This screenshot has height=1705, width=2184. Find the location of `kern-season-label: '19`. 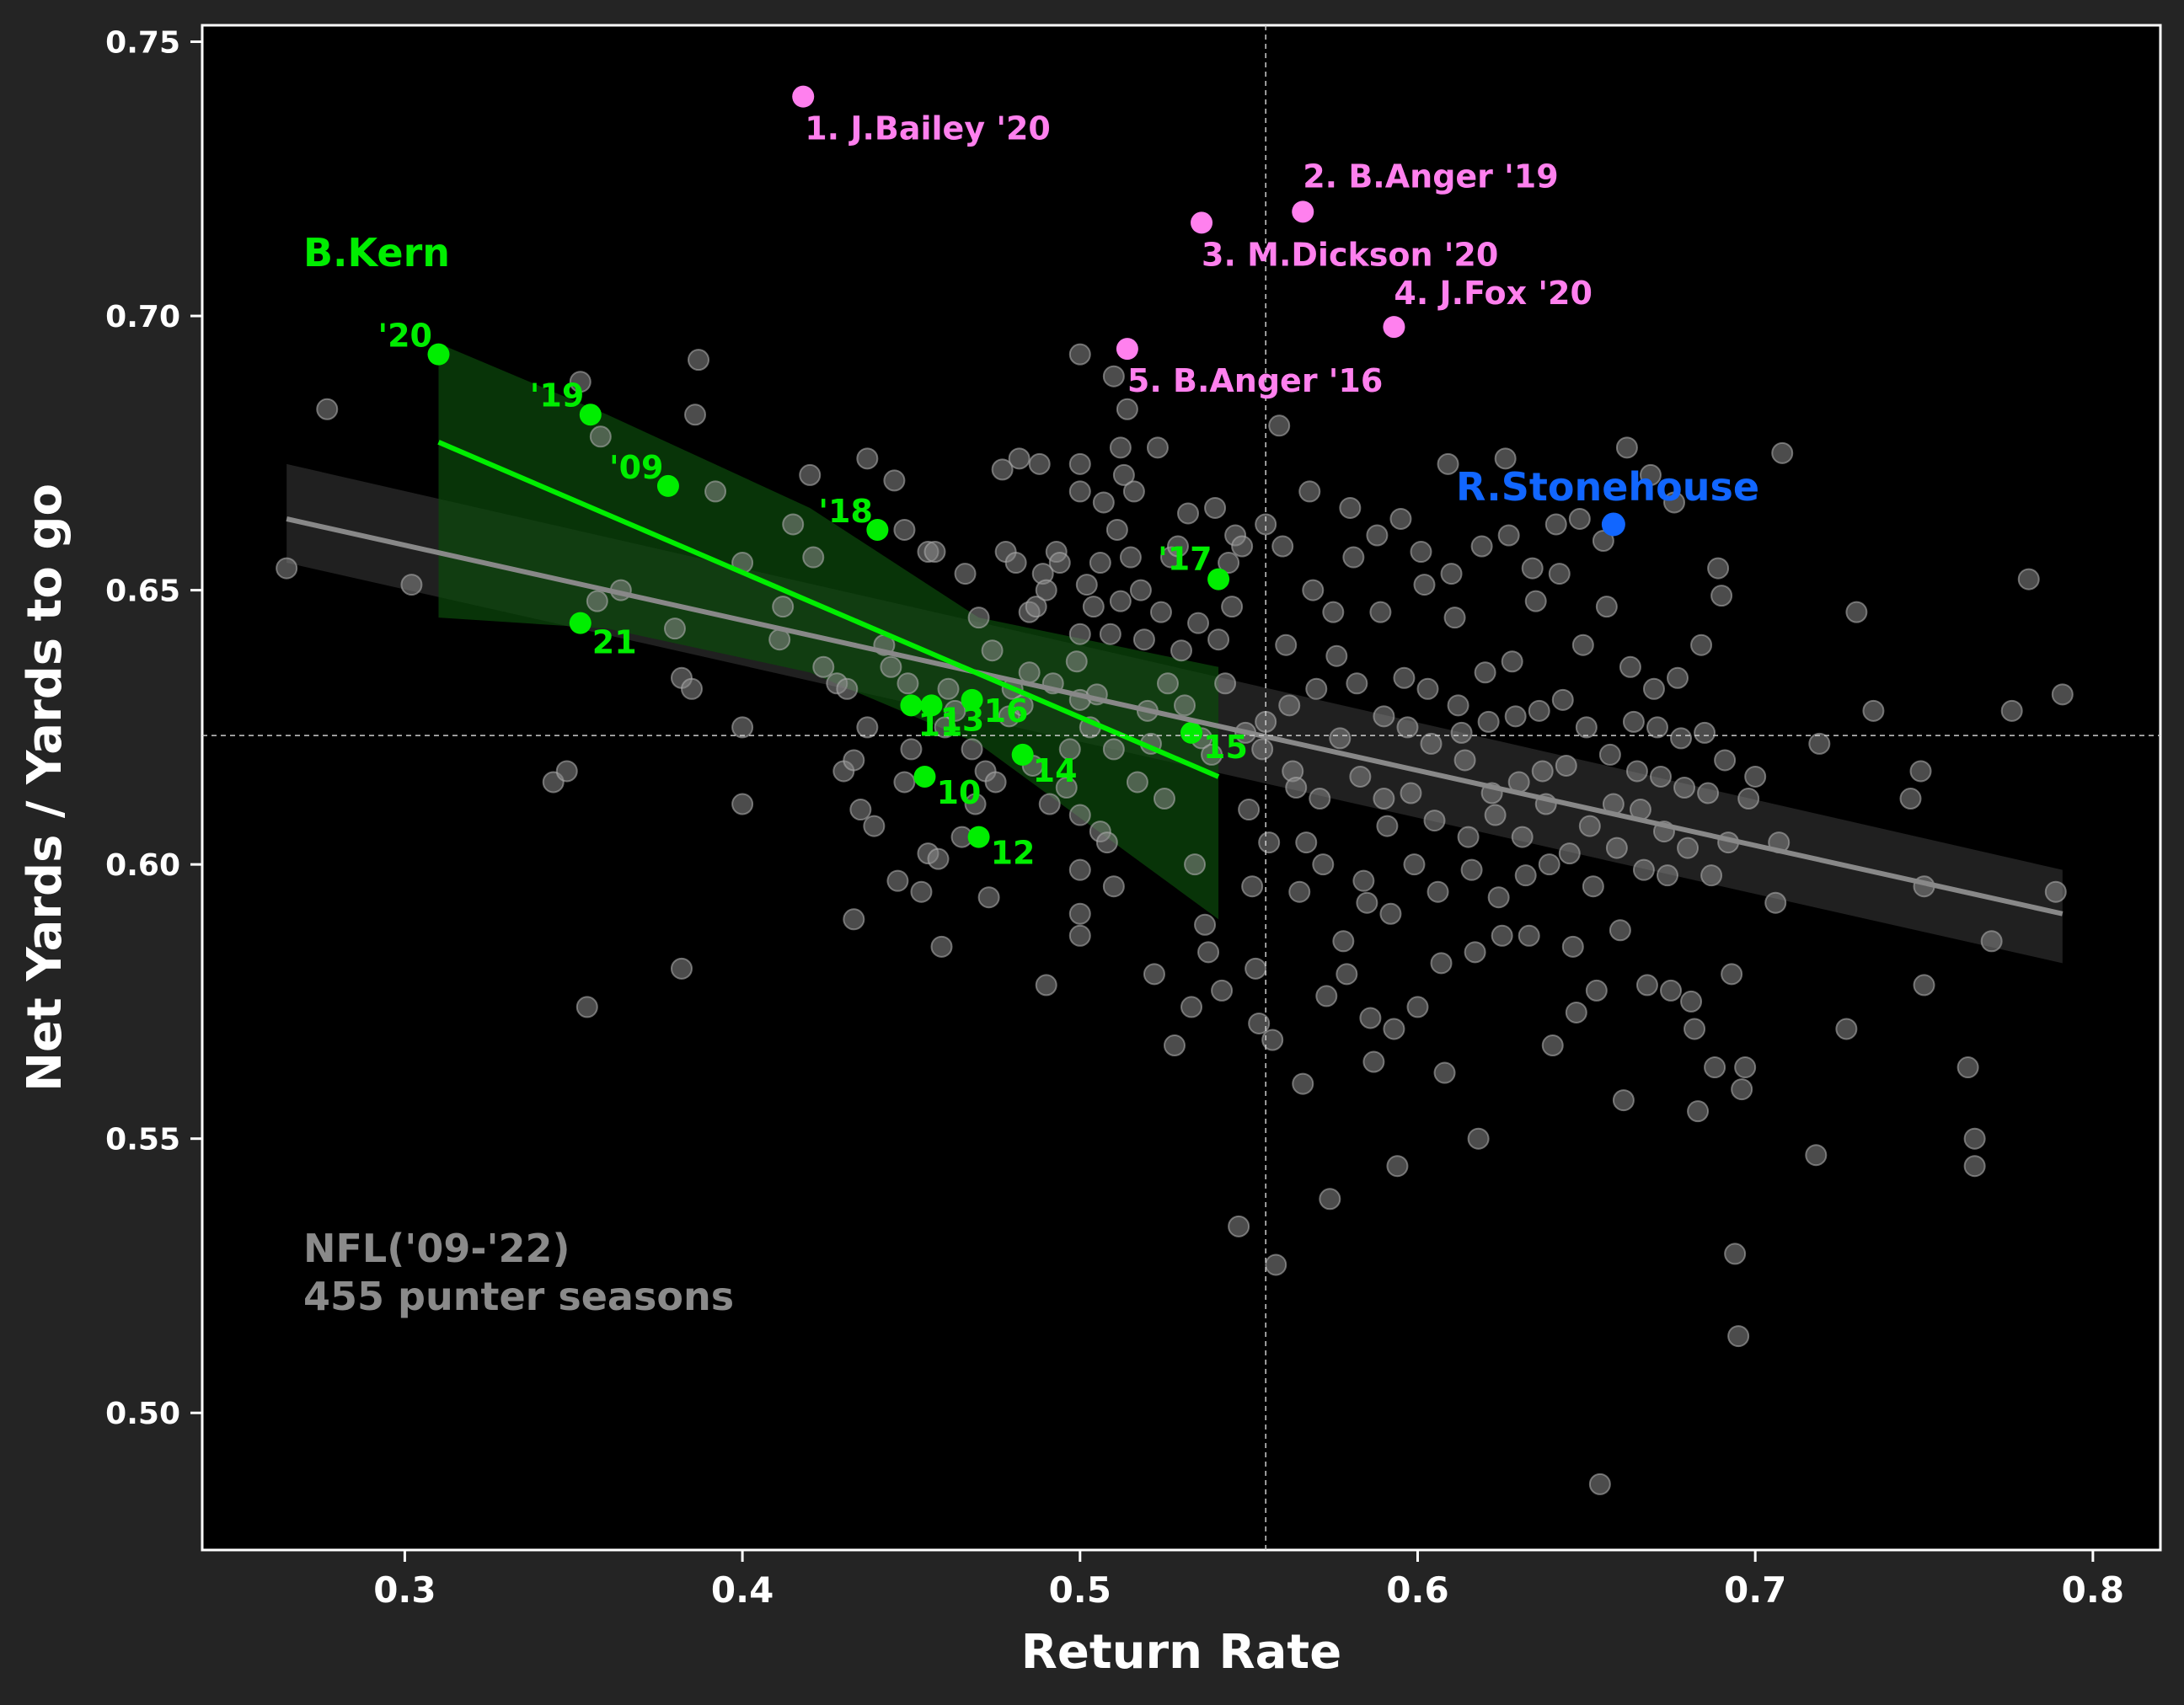

kern-season-label: '19 is located at coordinates (557, 395).